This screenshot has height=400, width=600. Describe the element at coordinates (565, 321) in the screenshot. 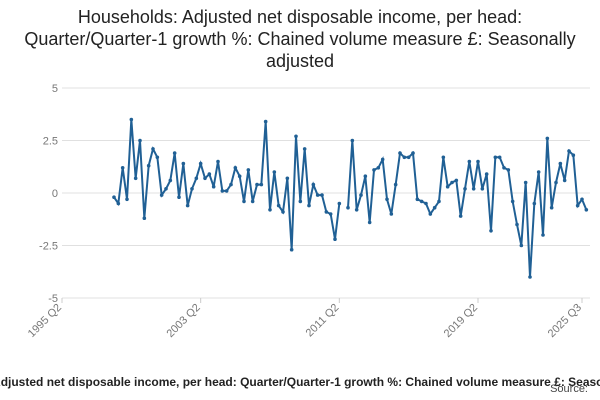

I see `x-tick-label: 2025 Q3` at that location.